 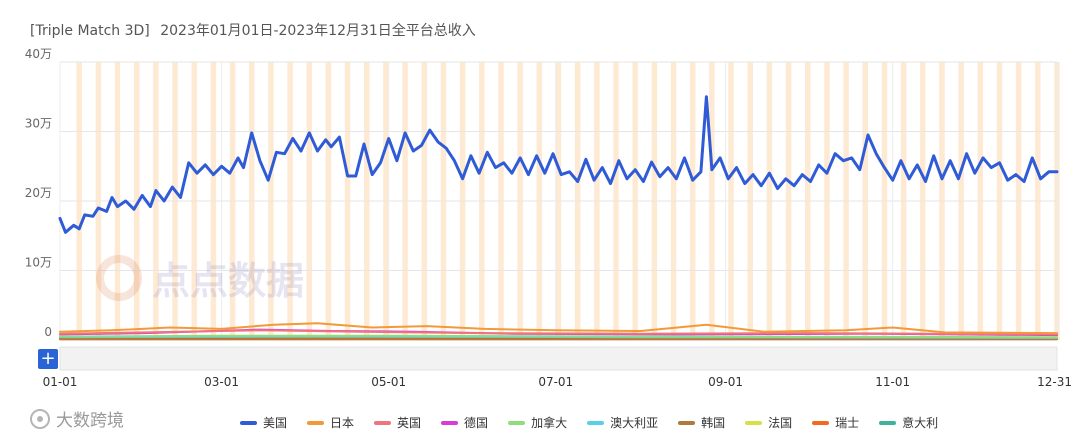 I want to click on y-tick-label: 30万, so click(x=38, y=124).